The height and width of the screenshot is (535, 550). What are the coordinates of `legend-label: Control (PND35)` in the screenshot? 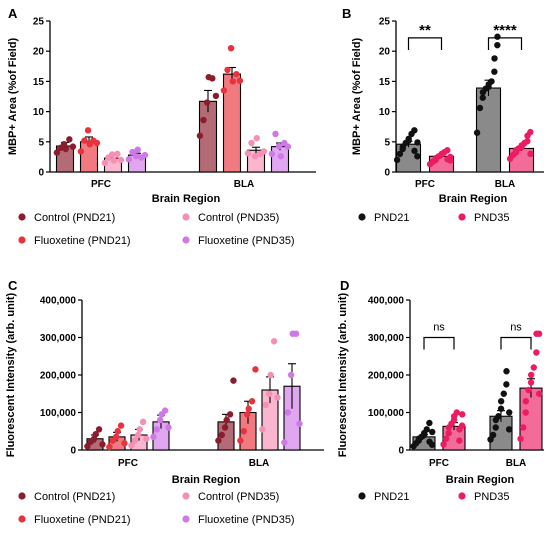 It's located at (238, 218).